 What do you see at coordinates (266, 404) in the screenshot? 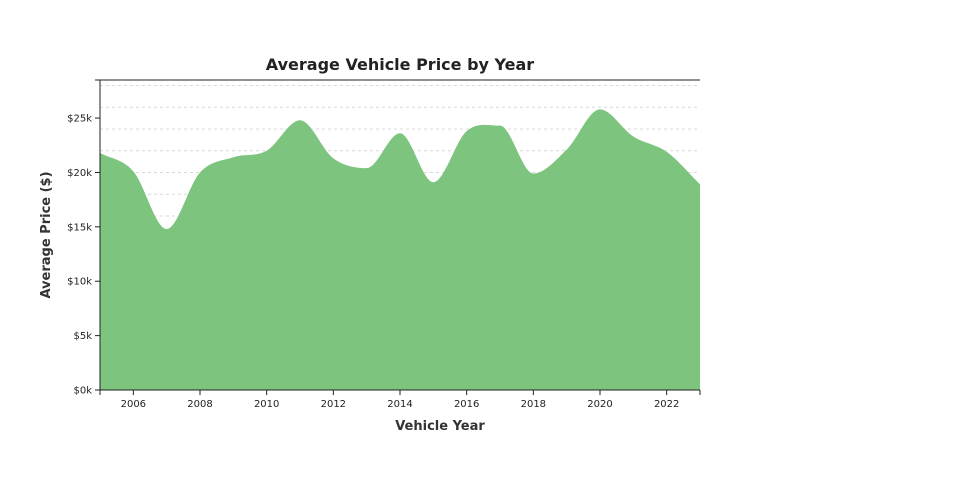
I see `x-tick-label: 2010` at bounding box center [266, 404].